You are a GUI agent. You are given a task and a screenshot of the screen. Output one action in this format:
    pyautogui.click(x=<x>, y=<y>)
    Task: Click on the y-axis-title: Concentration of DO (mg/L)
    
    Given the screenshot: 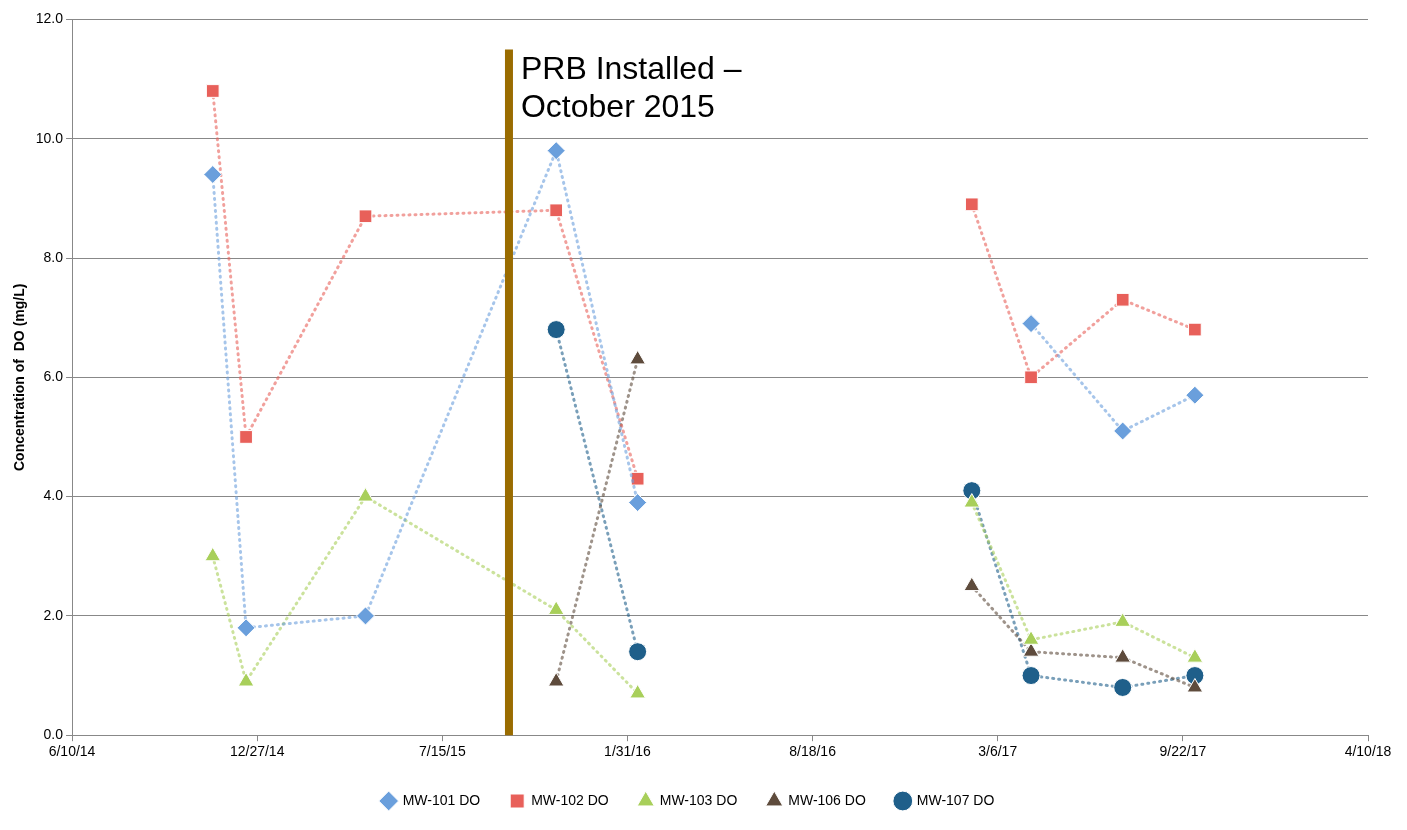 What is the action you would take?
    pyautogui.click(x=19, y=377)
    